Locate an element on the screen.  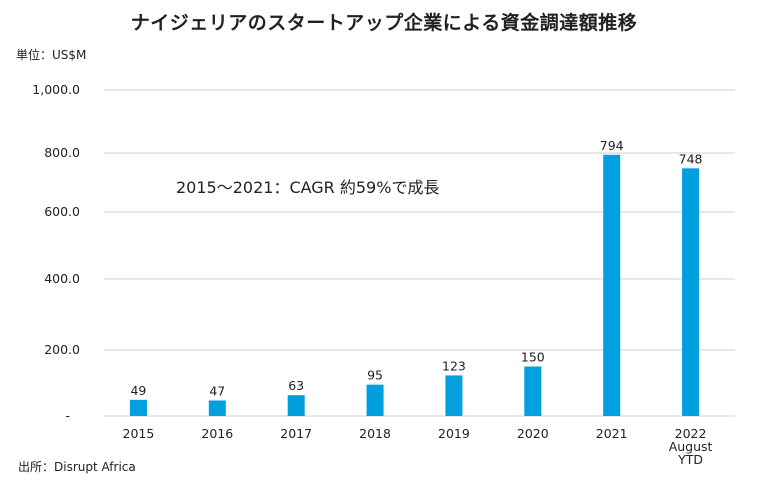
data-label: 49 is located at coordinates (138, 390).